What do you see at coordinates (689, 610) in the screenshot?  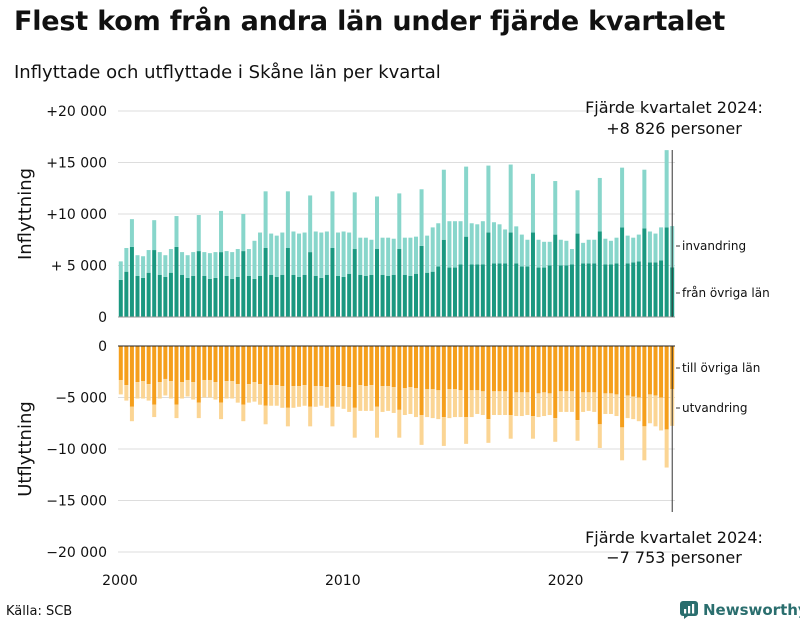 I see `bar-chart-logo-icon` at bounding box center [689, 610].